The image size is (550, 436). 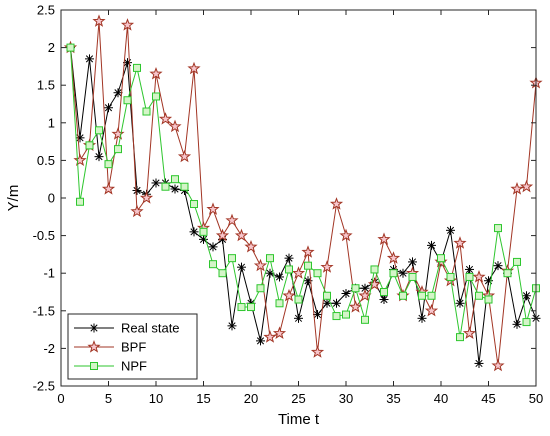 I want to click on x-axis-title: Time t, so click(x=299, y=419).